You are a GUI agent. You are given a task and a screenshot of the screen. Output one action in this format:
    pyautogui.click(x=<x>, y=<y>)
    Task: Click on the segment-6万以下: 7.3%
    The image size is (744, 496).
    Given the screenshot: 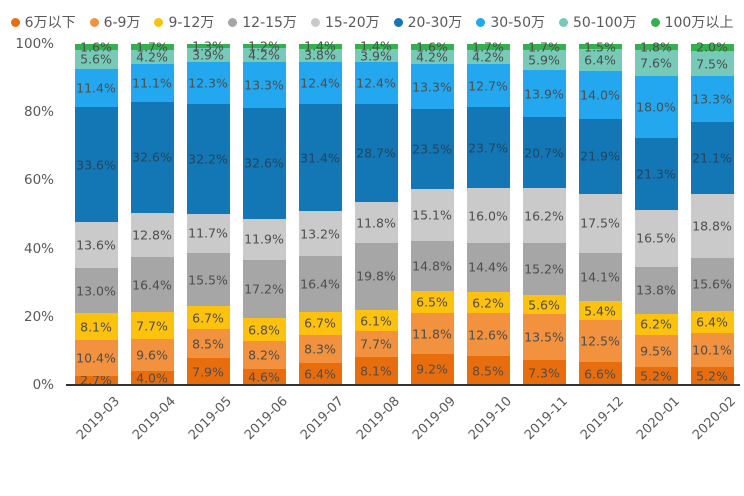 What is the action you would take?
    pyautogui.click(x=544, y=372)
    